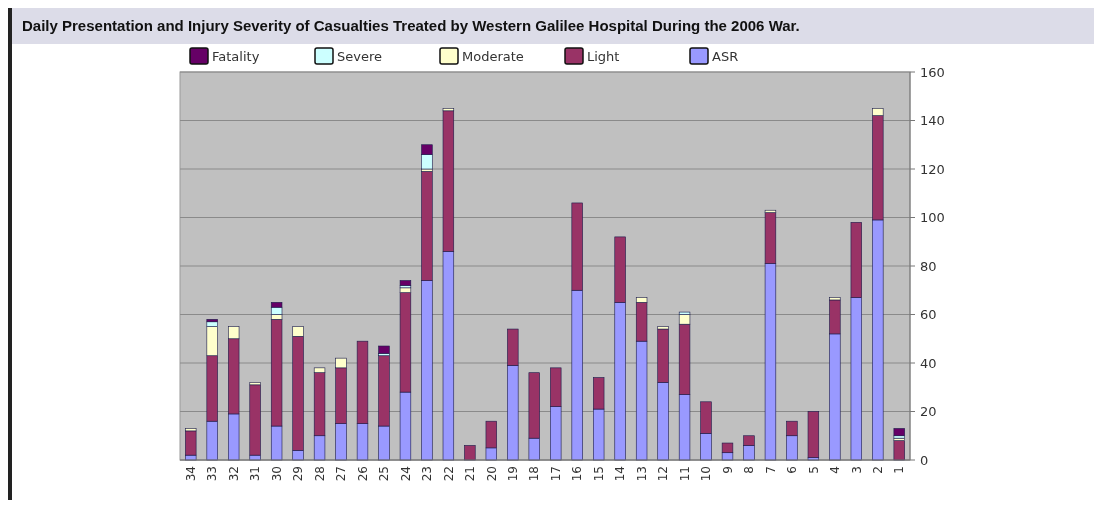 Image resolution: width=1102 pixels, height=506 pixels. I want to click on x-tick-label: 25, so click(384, 474).